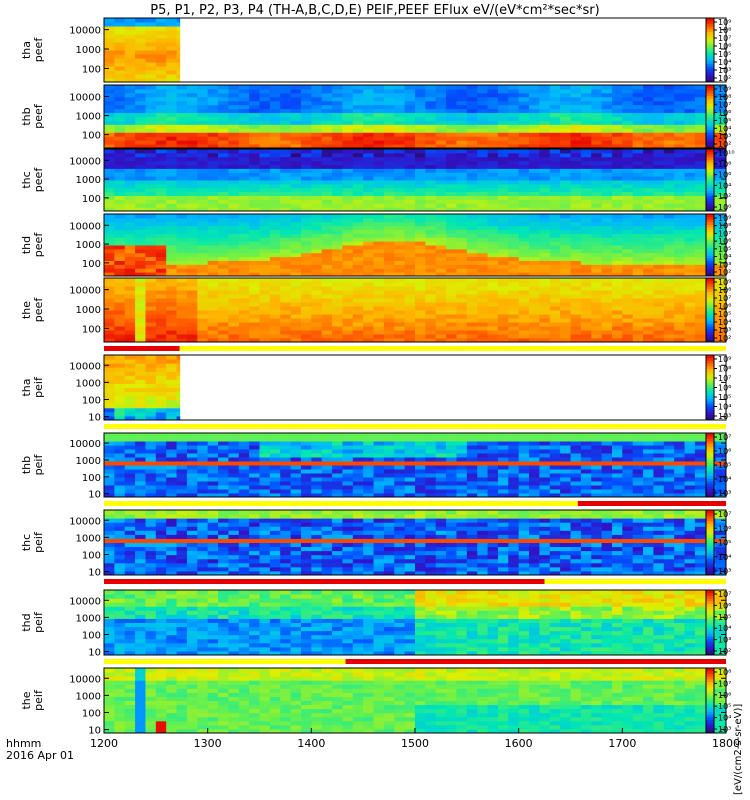 The width and height of the screenshot is (750, 800). Describe the element at coordinates (415, 180) in the screenshot. I see `panel-frame` at that location.